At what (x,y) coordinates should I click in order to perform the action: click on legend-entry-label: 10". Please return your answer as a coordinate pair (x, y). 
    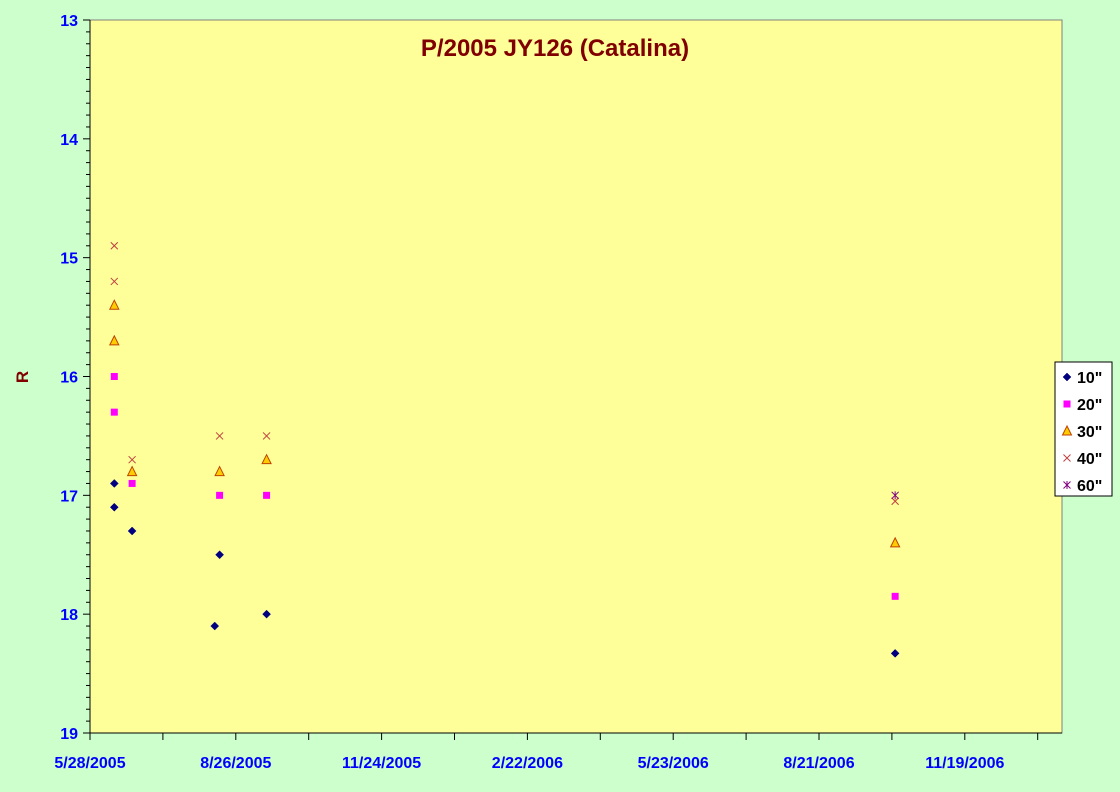
    Looking at the image, I should click on (1089, 378).